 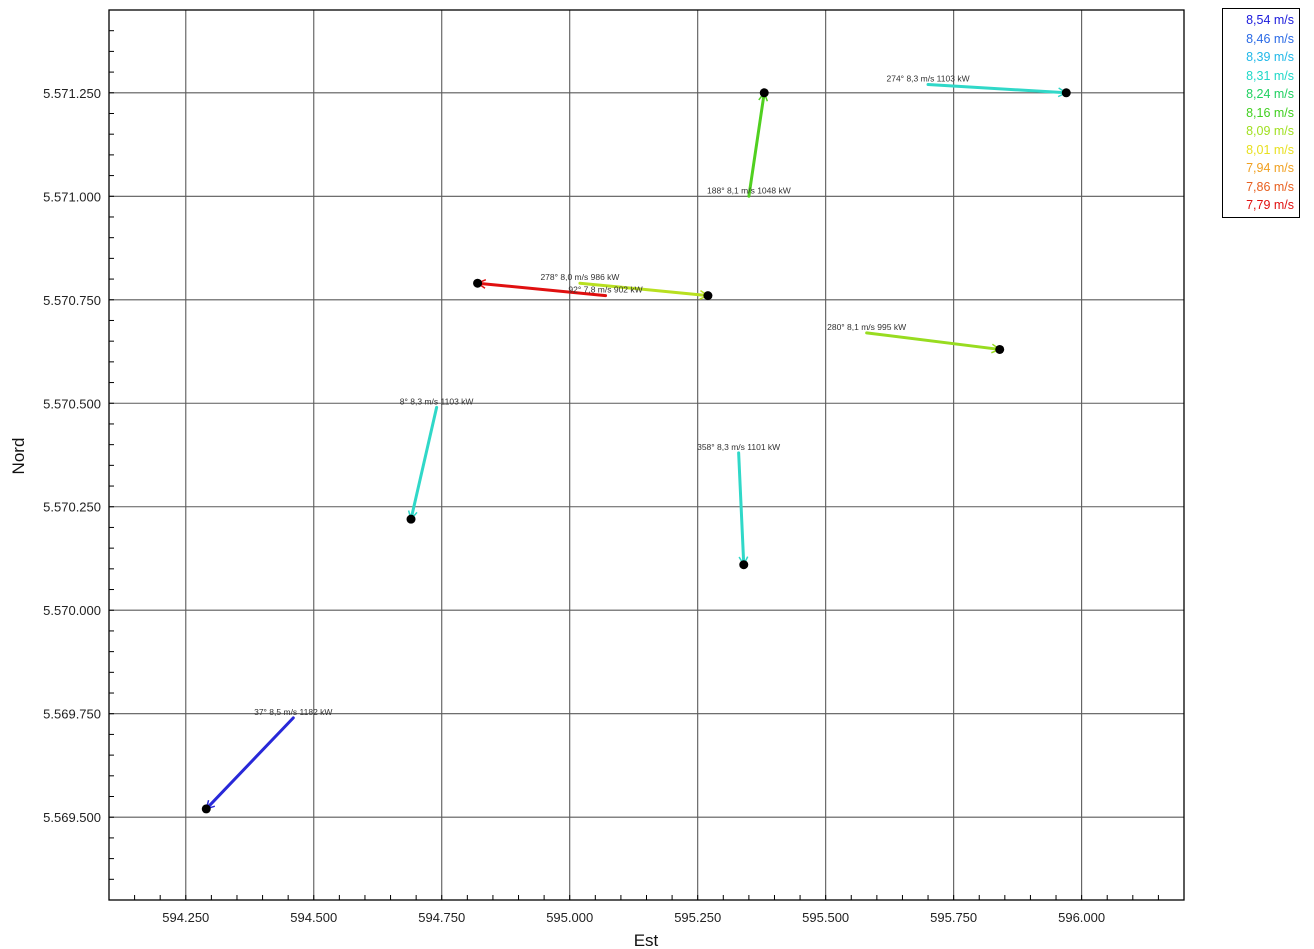 I want to click on legend-item: 8,39 m/s, so click(x=1261, y=57).